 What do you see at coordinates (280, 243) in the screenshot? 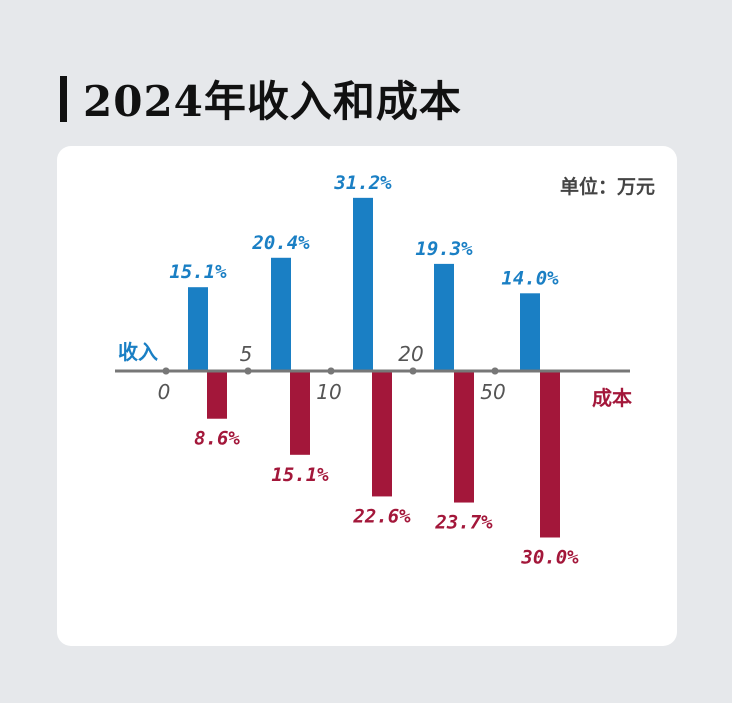
I see `income-data-label: 20.4%` at bounding box center [280, 243].